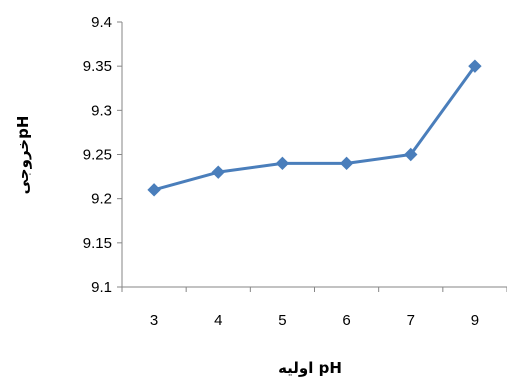  What do you see at coordinates (310, 368) in the screenshot?
I see `x-axis-title: pH اولیه` at bounding box center [310, 368].